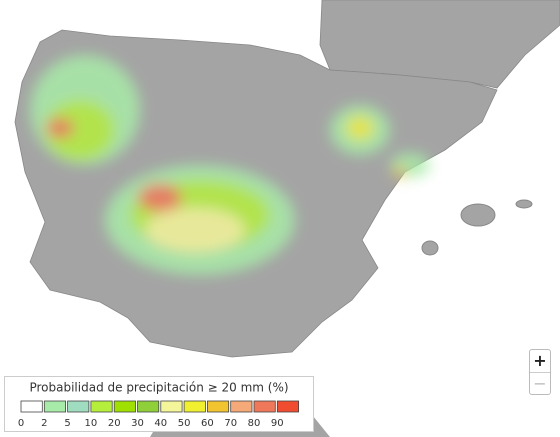  I want to click on legend-tick-label: 70, so click(230, 423).